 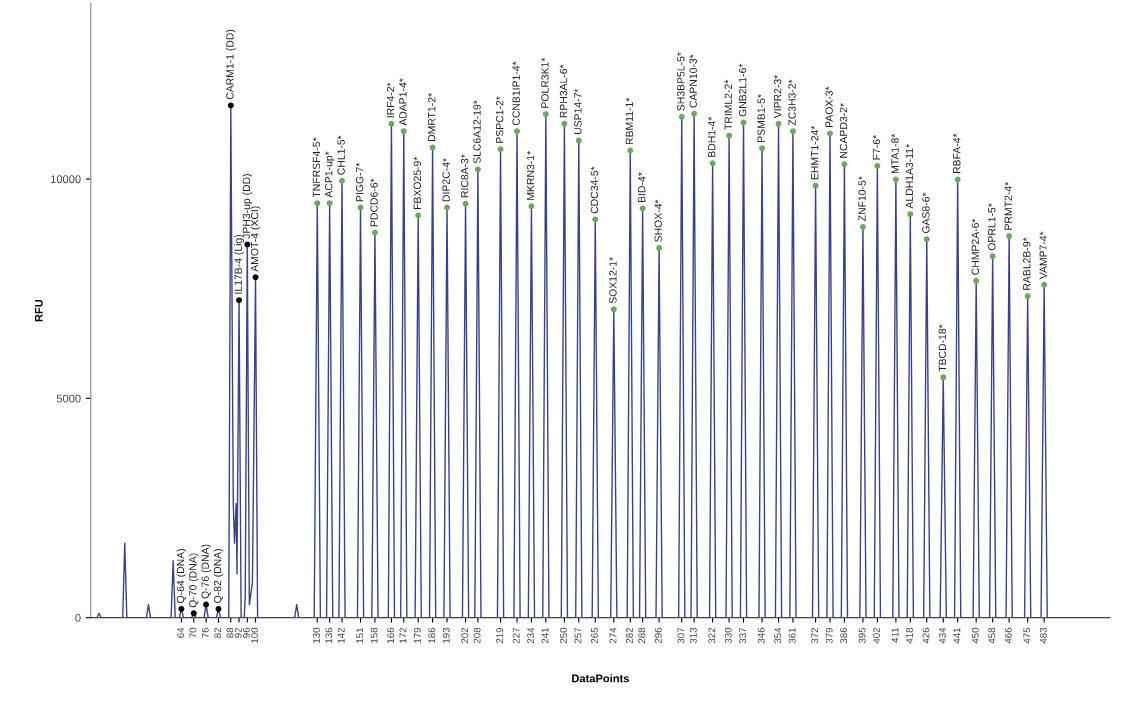 What do you see at coordinates (205, 632) in the screenshot?
I see `x-tick-label: 76` at bounding box center [205, 632].